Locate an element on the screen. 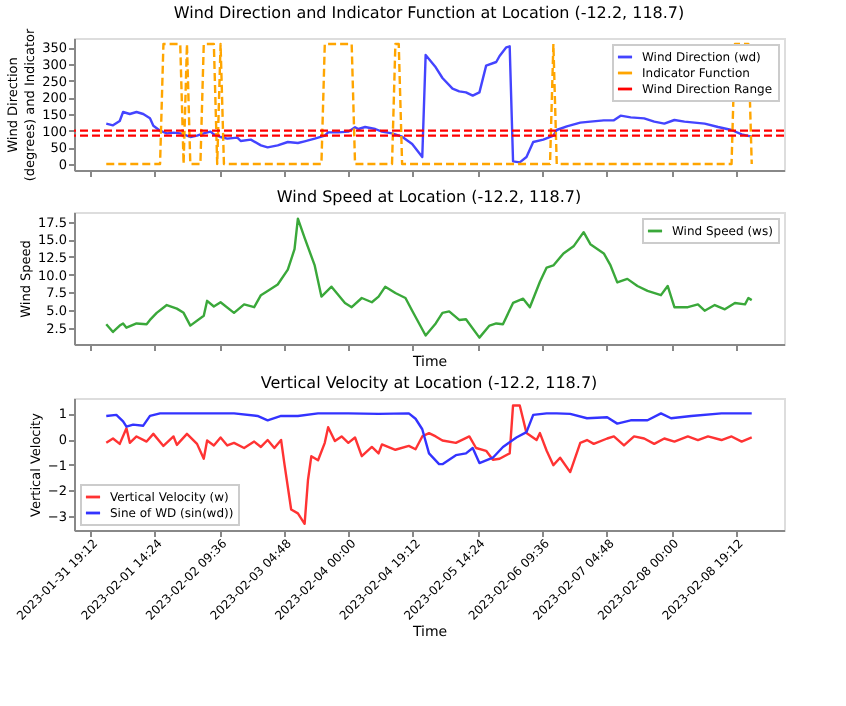  chart-title: Wind Speed at Location (-12.2, 118.7) is located at coordinates (429, 197).